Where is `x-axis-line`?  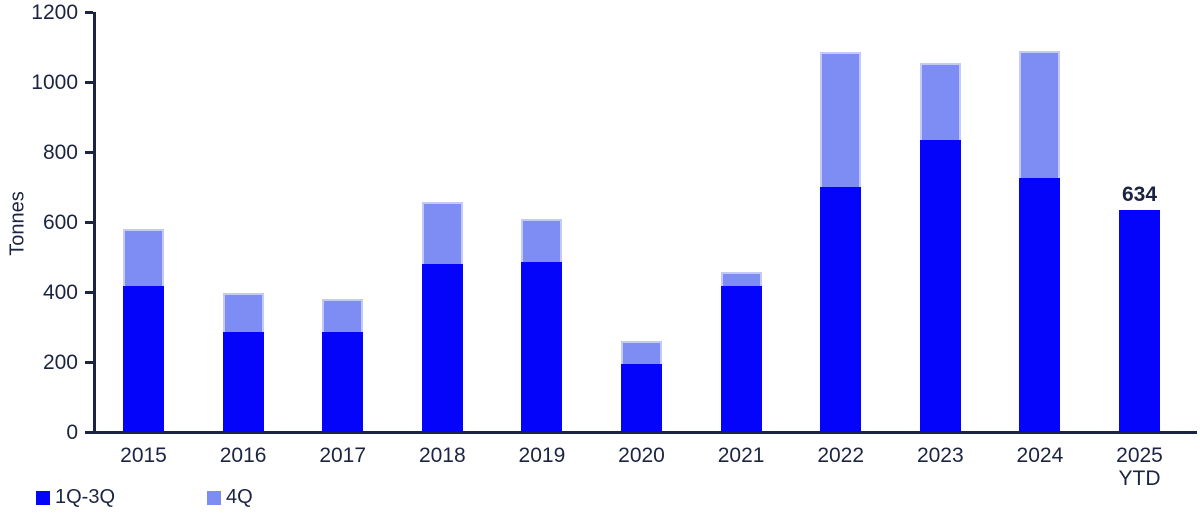 x-axis-line is located at coordinates (645, 432).